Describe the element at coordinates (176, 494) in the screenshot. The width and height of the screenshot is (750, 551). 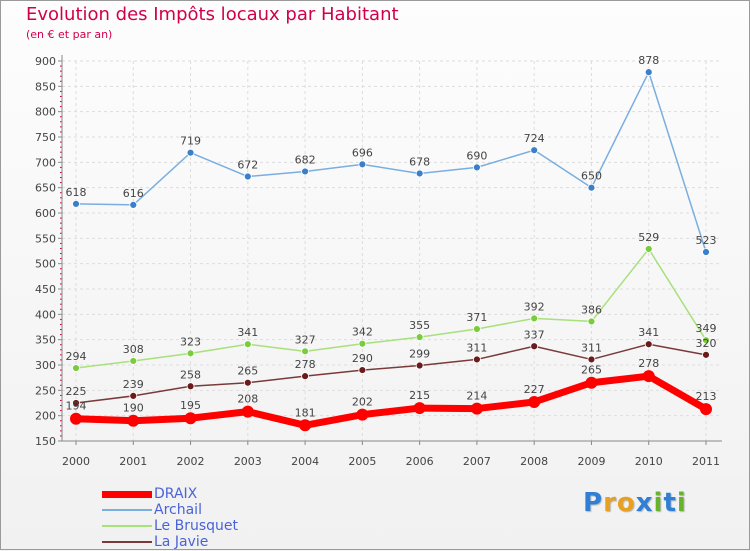
I see `legend-label-draix: DRAIX` at that location.